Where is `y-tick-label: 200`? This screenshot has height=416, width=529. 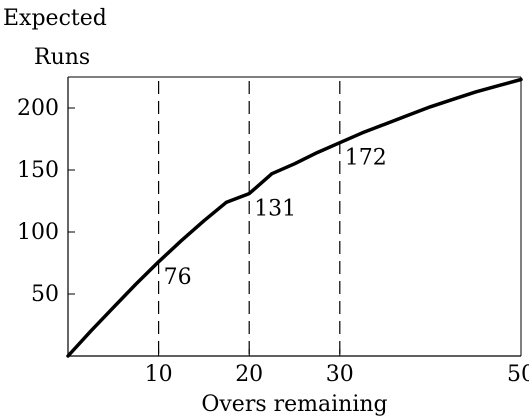
y-tick-label: 200 is located at coordinates (38, 108).